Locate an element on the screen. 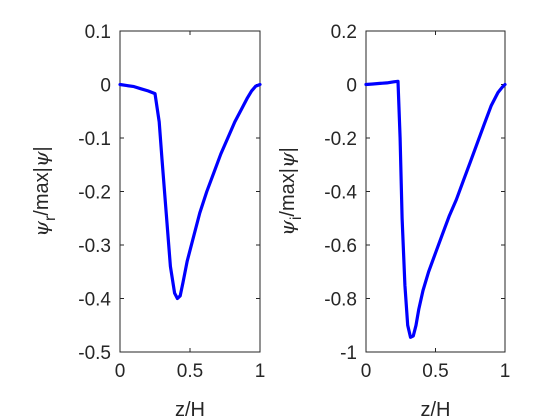  y-axis-label: ψi/max|ψ| is located at coordinates (290, 191).